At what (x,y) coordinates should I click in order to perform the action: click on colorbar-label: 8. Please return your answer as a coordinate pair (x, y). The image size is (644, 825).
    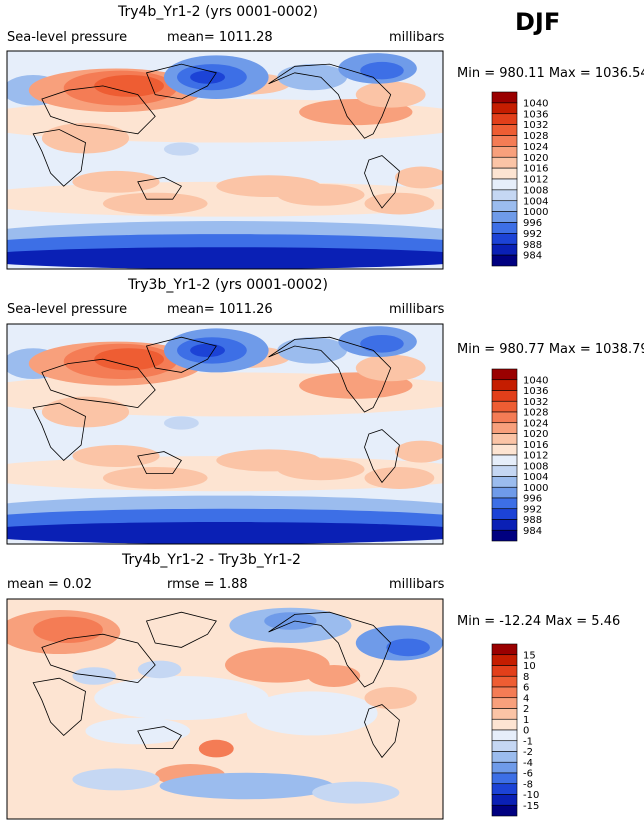
    Looking at the image, I should click on (526, 677).